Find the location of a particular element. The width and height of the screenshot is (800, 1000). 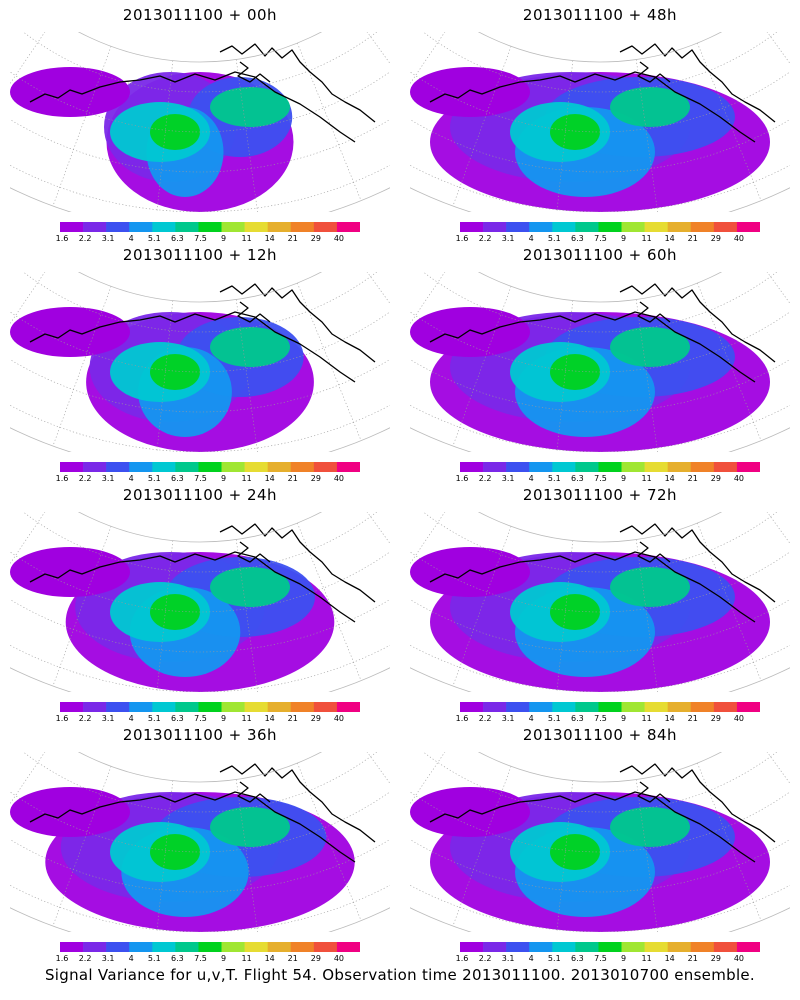

colorbar-tick-label: 1.6 is located at coordinates (62, 958).